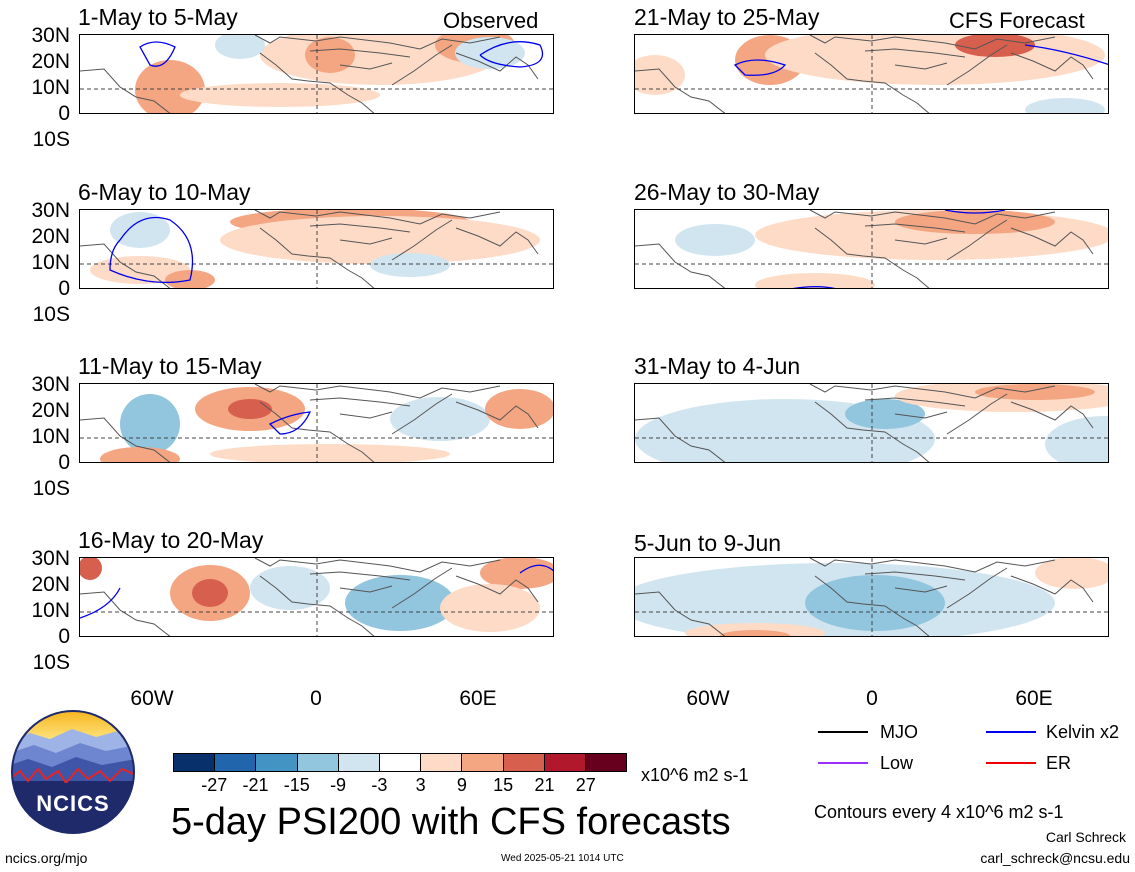 This screenshot has height=872, width=1135. Describe the element at coordinates (255, 785) in the screenshot. I see `colorbar-tick-label: -21` at that location.